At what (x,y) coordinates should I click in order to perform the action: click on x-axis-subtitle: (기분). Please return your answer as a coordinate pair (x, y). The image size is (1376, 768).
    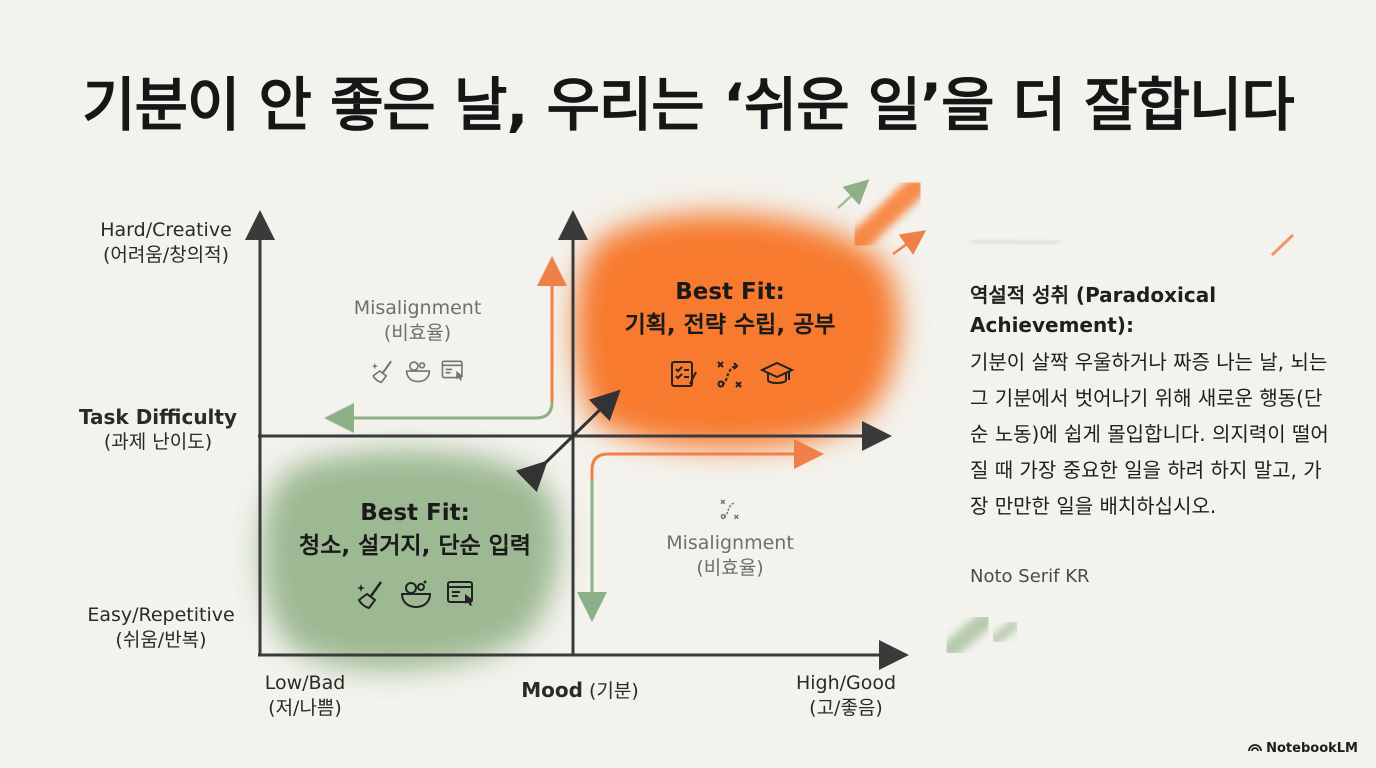
    Looking at the image, I should click on (613, 691).